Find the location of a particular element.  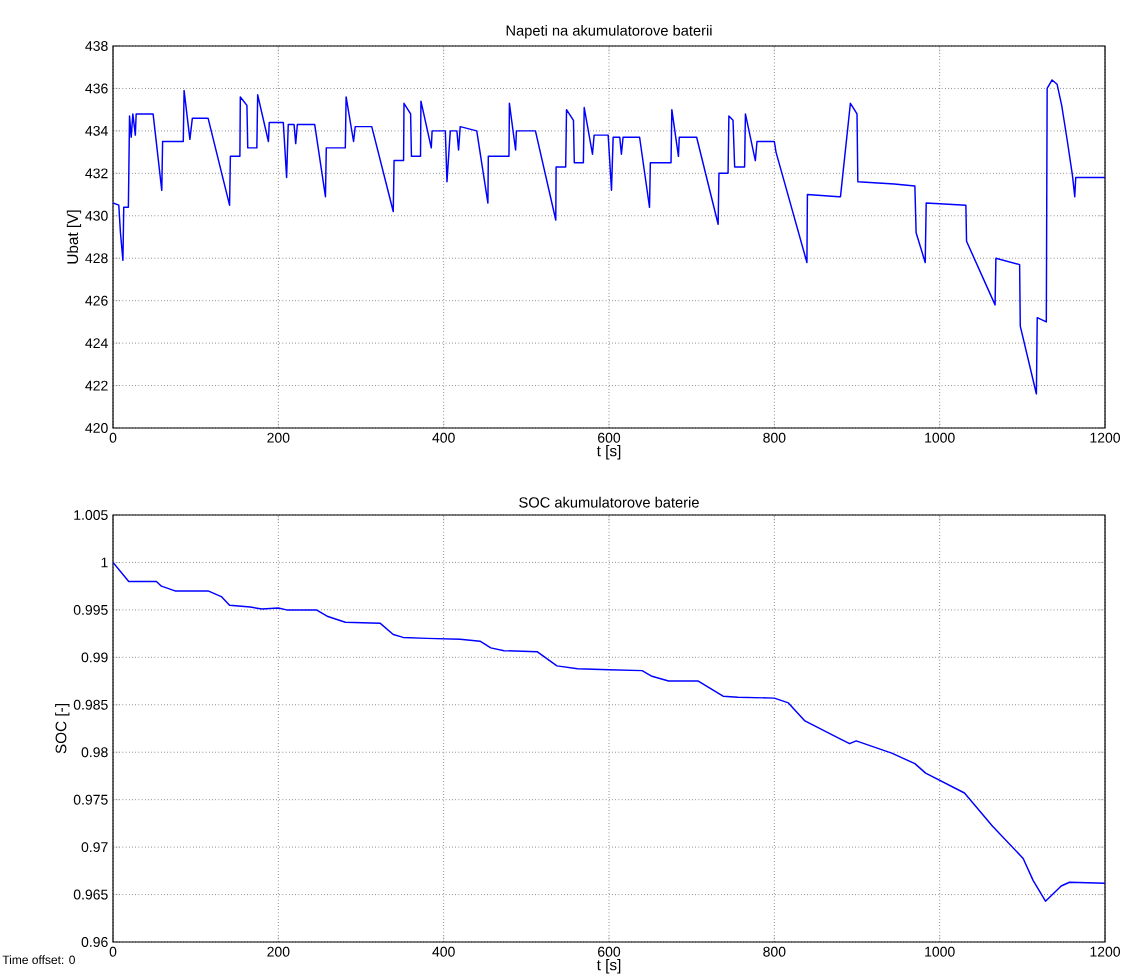

y-tick-label: 422 is located at coordinates (96, 385).